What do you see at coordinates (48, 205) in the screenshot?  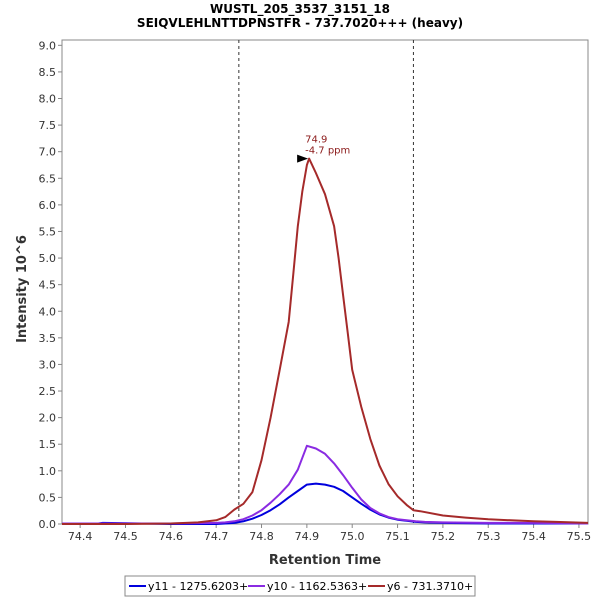 I see `y-tick-label: 6.0` at bounding box center [48, 205].